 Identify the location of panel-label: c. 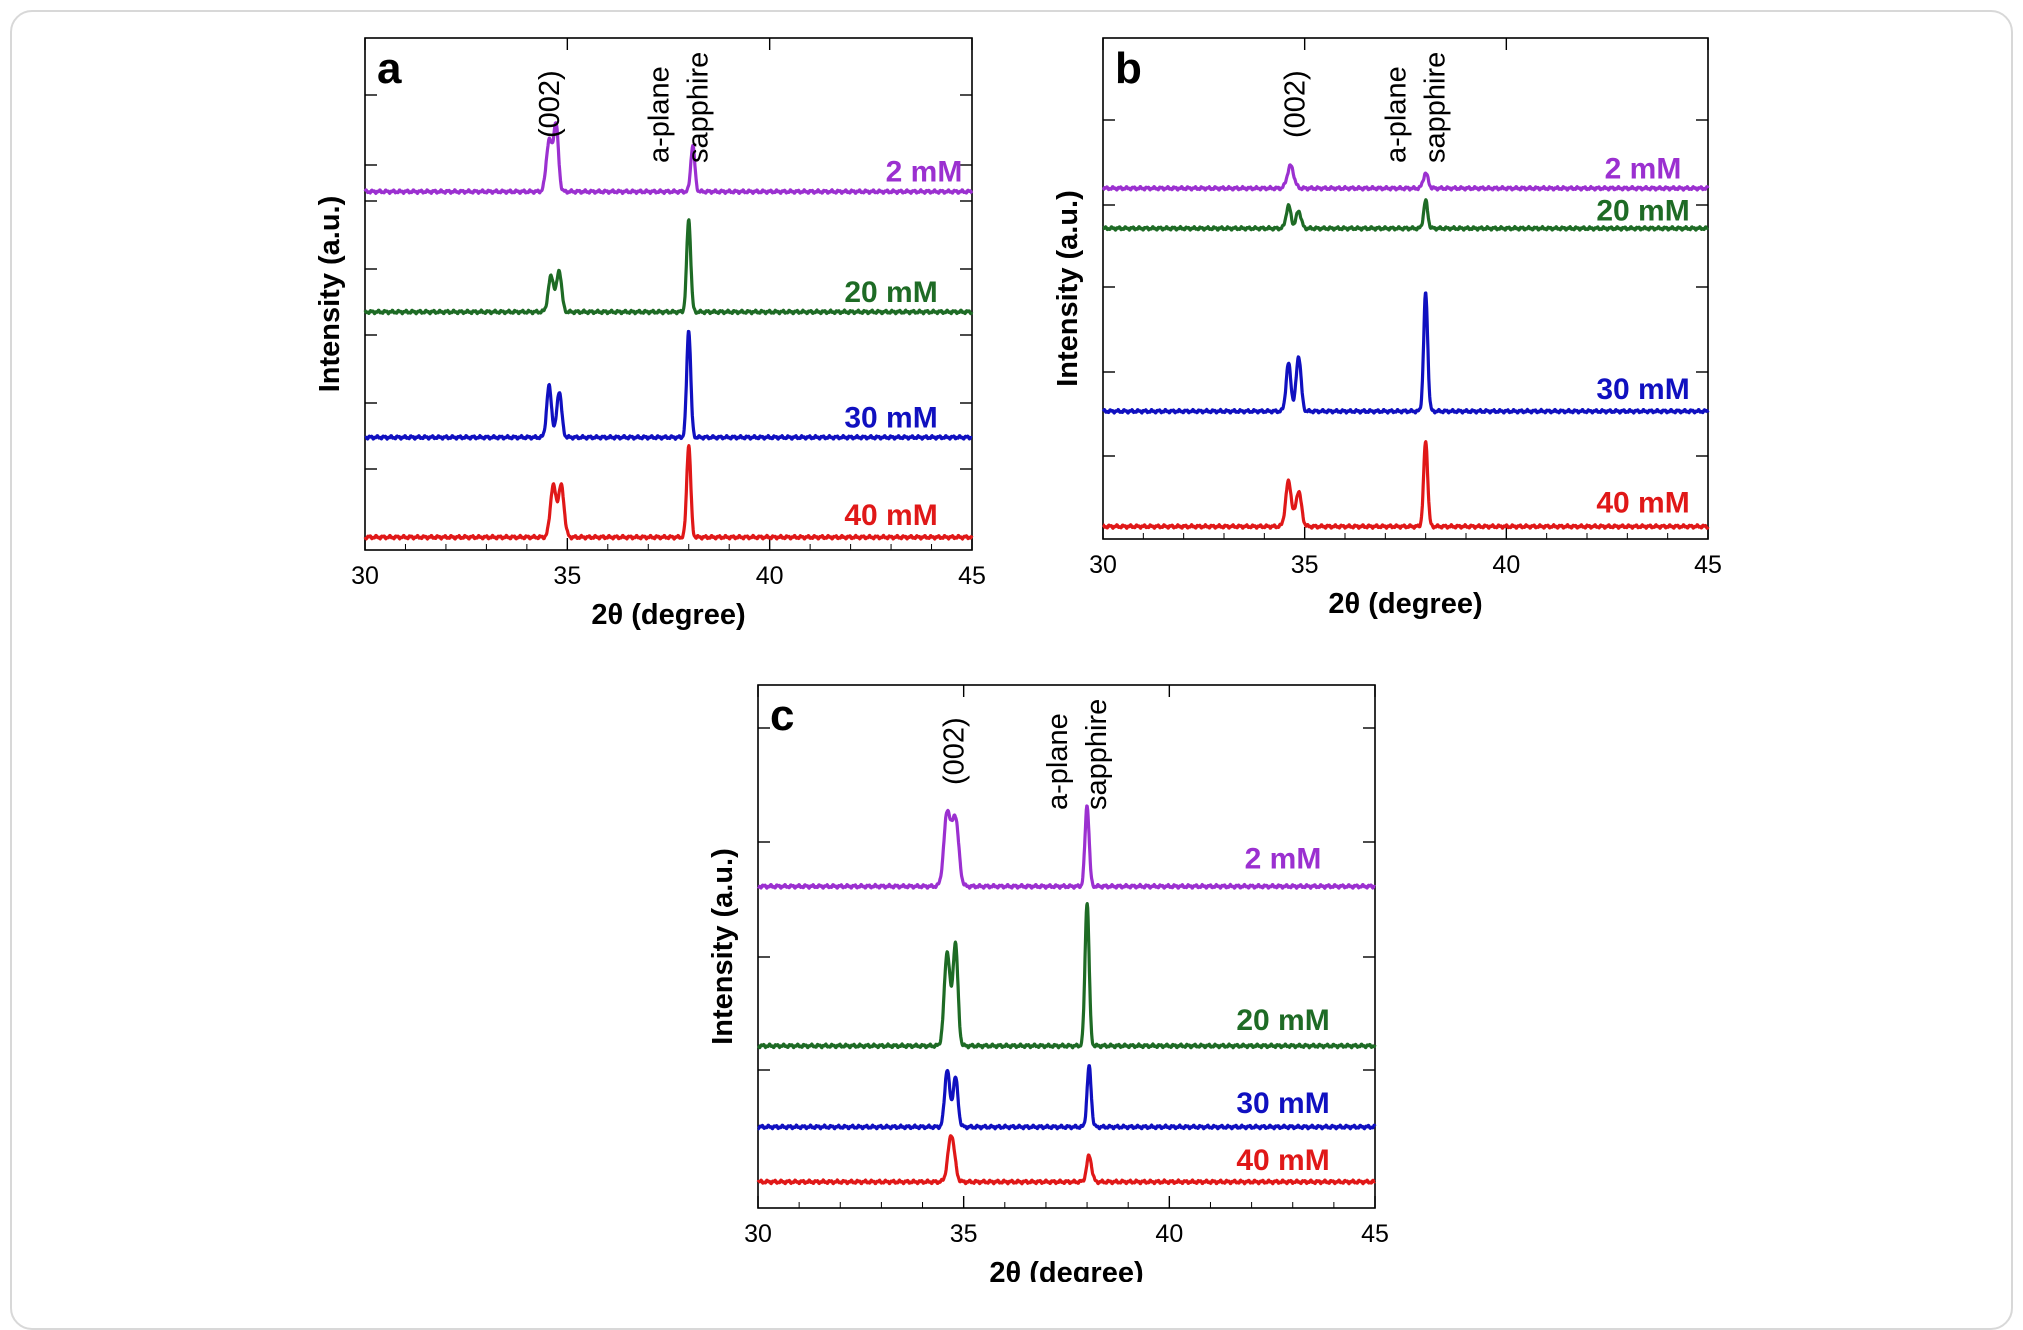
(782, 715).